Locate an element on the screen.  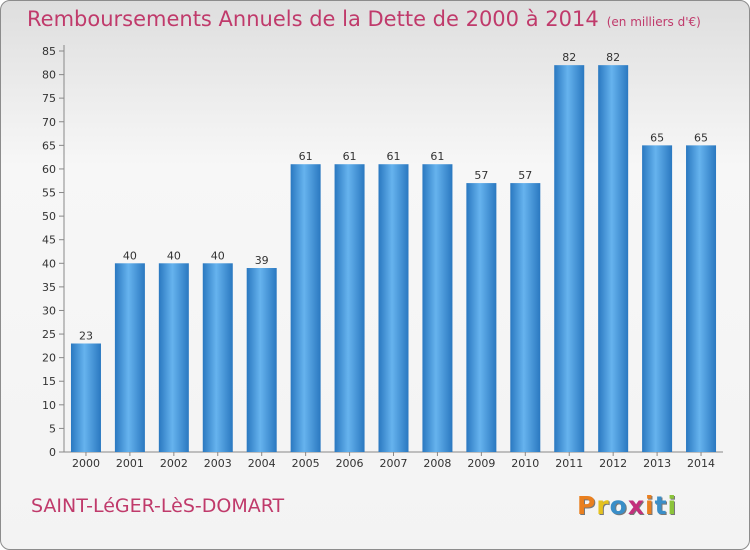
x-tick-label: 2007 is located at coordinates (394, 463).